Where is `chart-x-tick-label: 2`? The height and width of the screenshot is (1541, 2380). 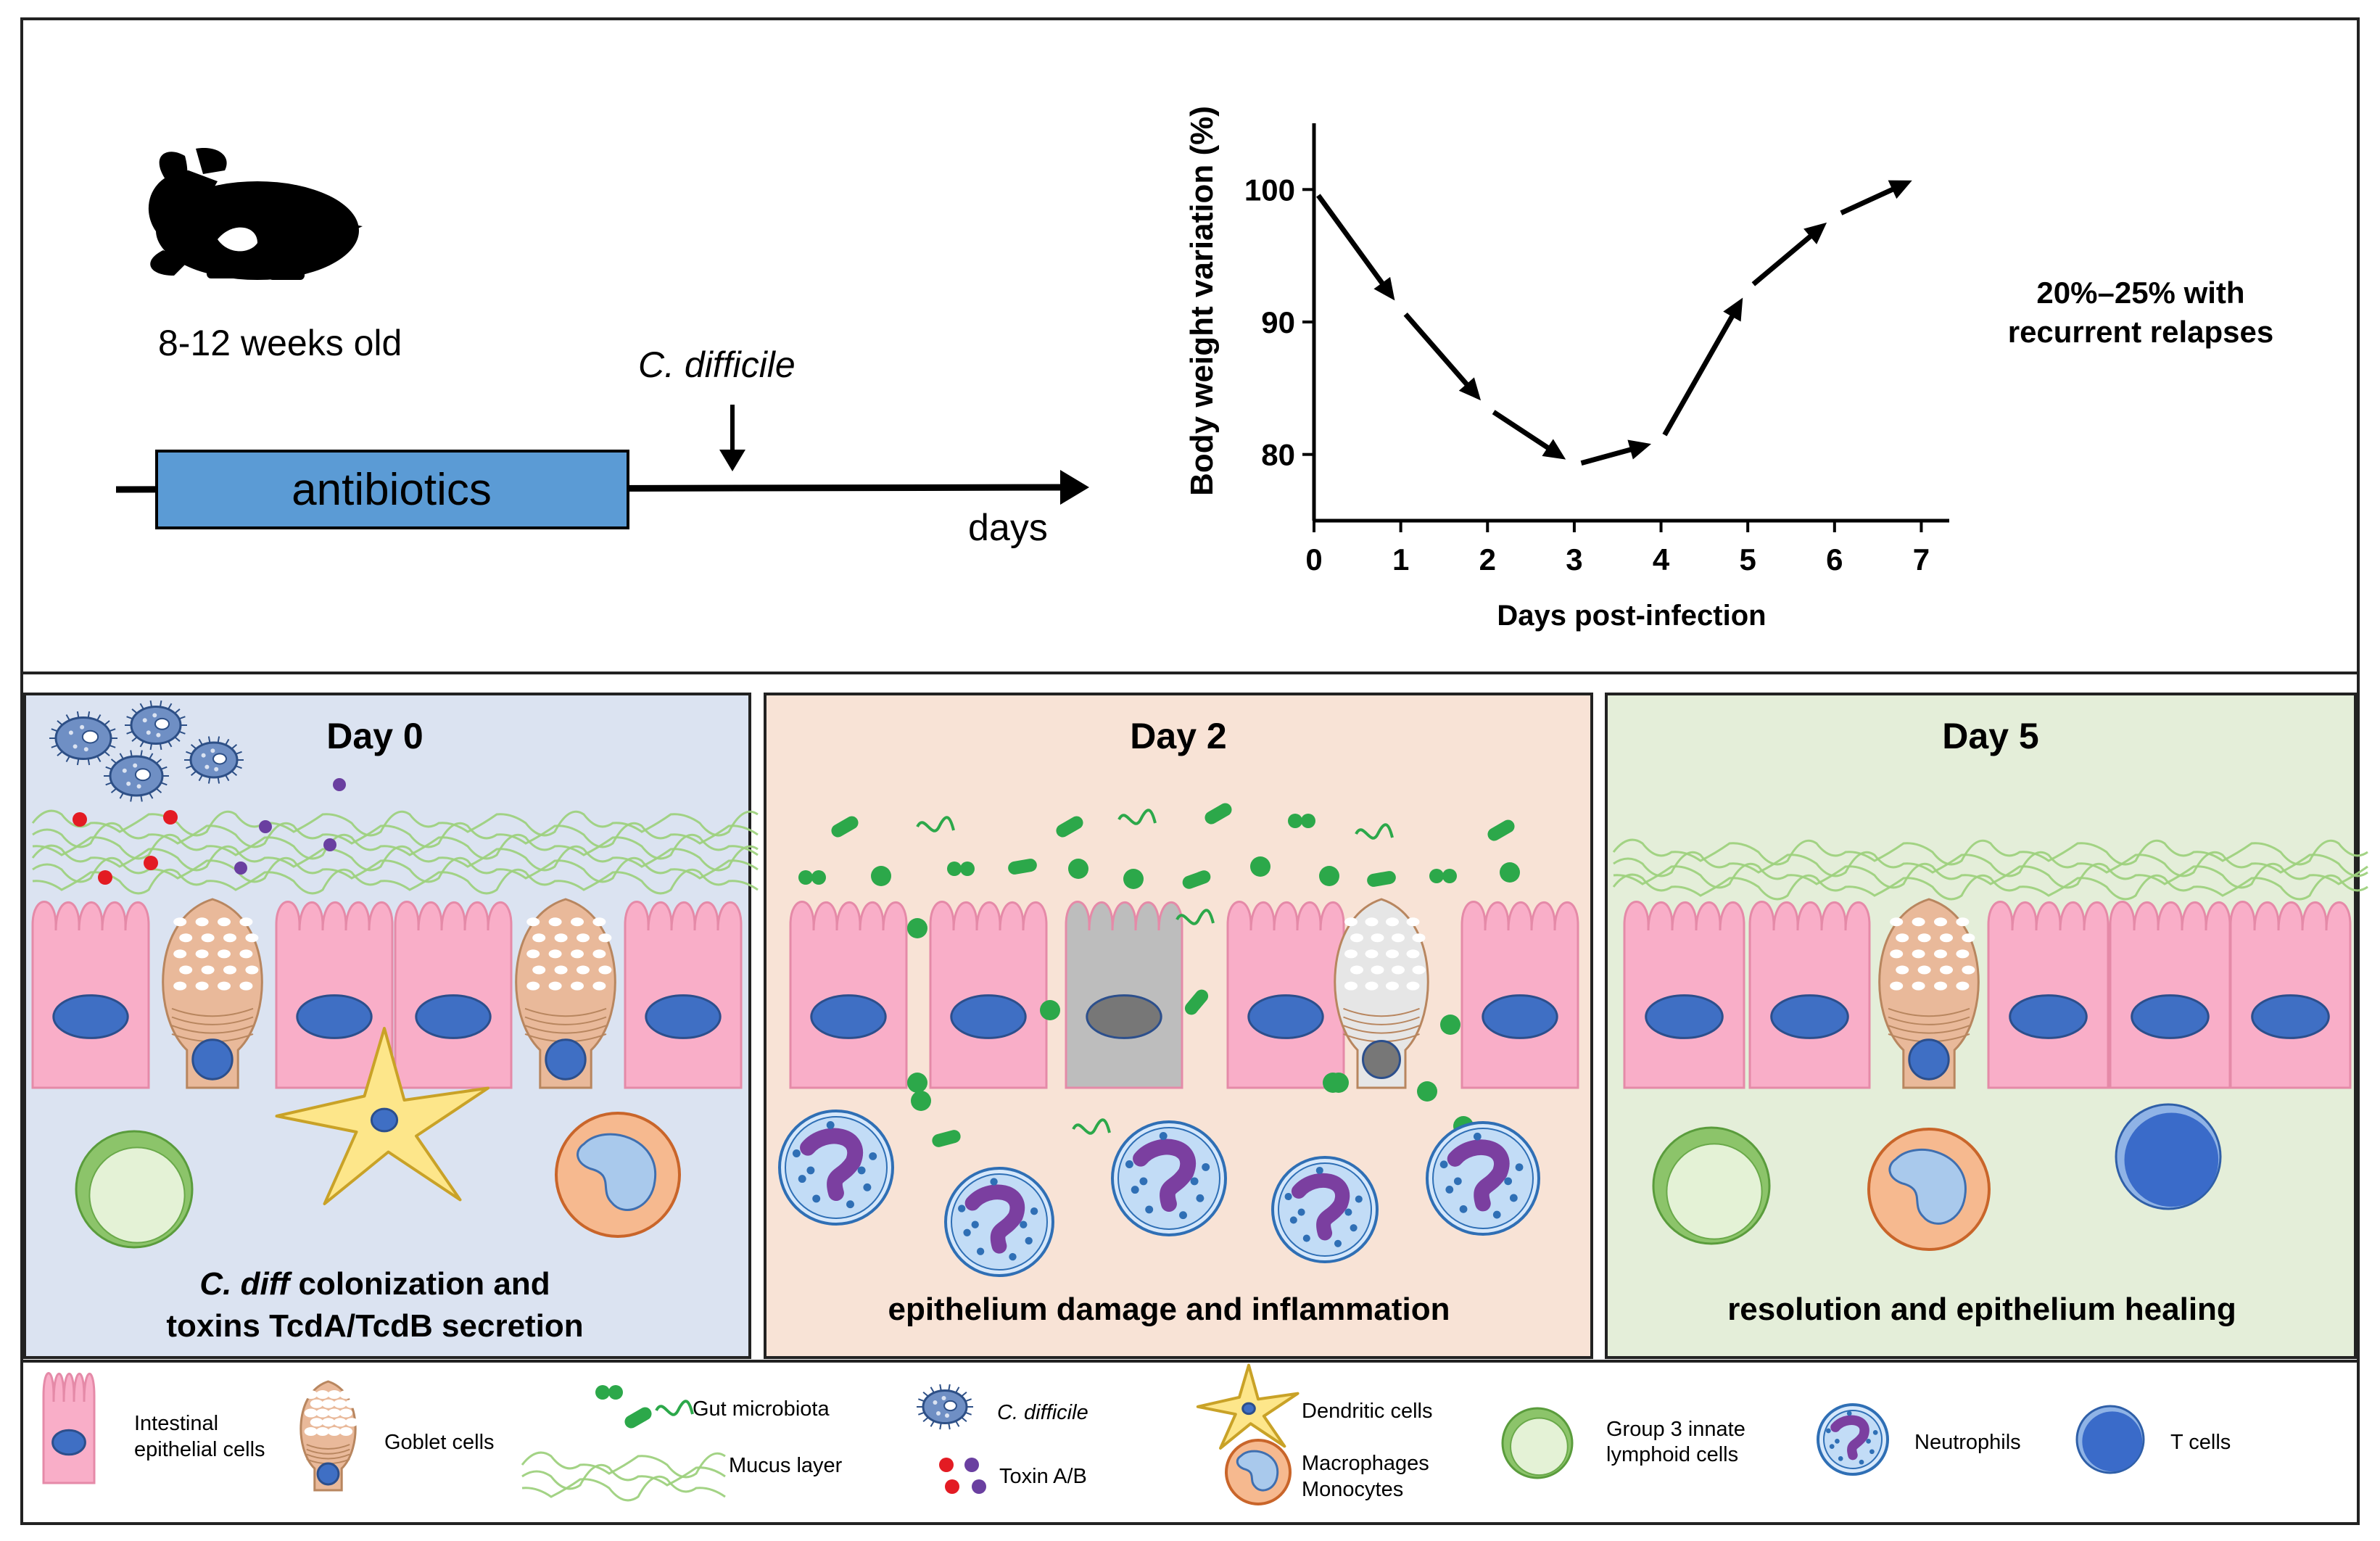 chart-x-tick-label: 2 is located at coordinates (1487, 559).